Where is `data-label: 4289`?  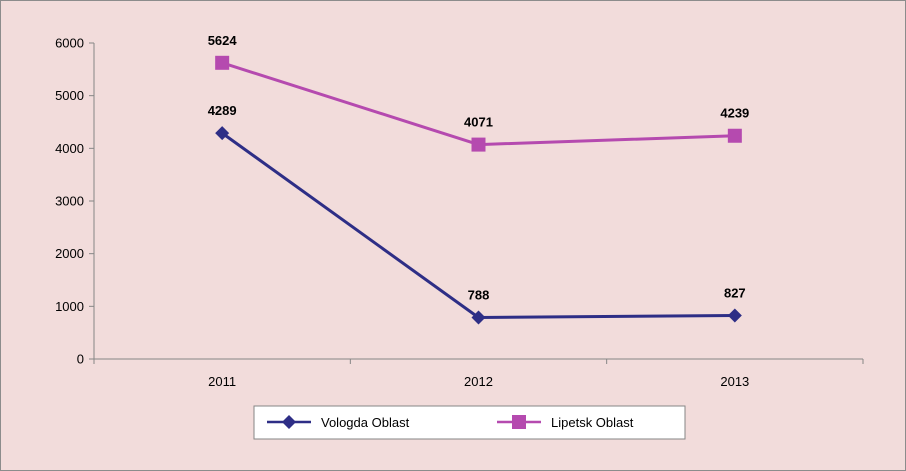 data-label: 4289 is located at coordinates (222, 110).